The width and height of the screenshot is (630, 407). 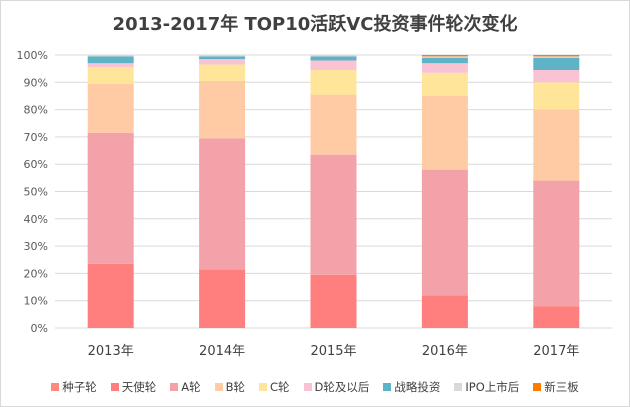 I want to click on legend-item: B轮, so click(x=229, y=387).